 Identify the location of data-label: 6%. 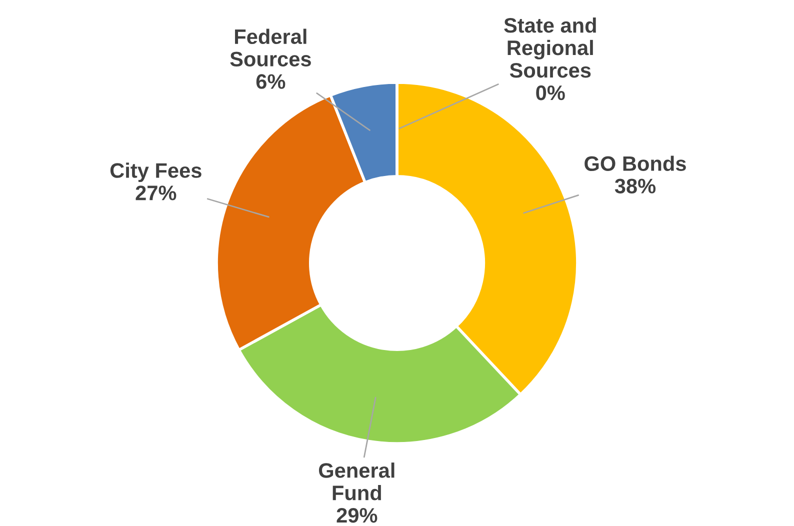
(271, 81).